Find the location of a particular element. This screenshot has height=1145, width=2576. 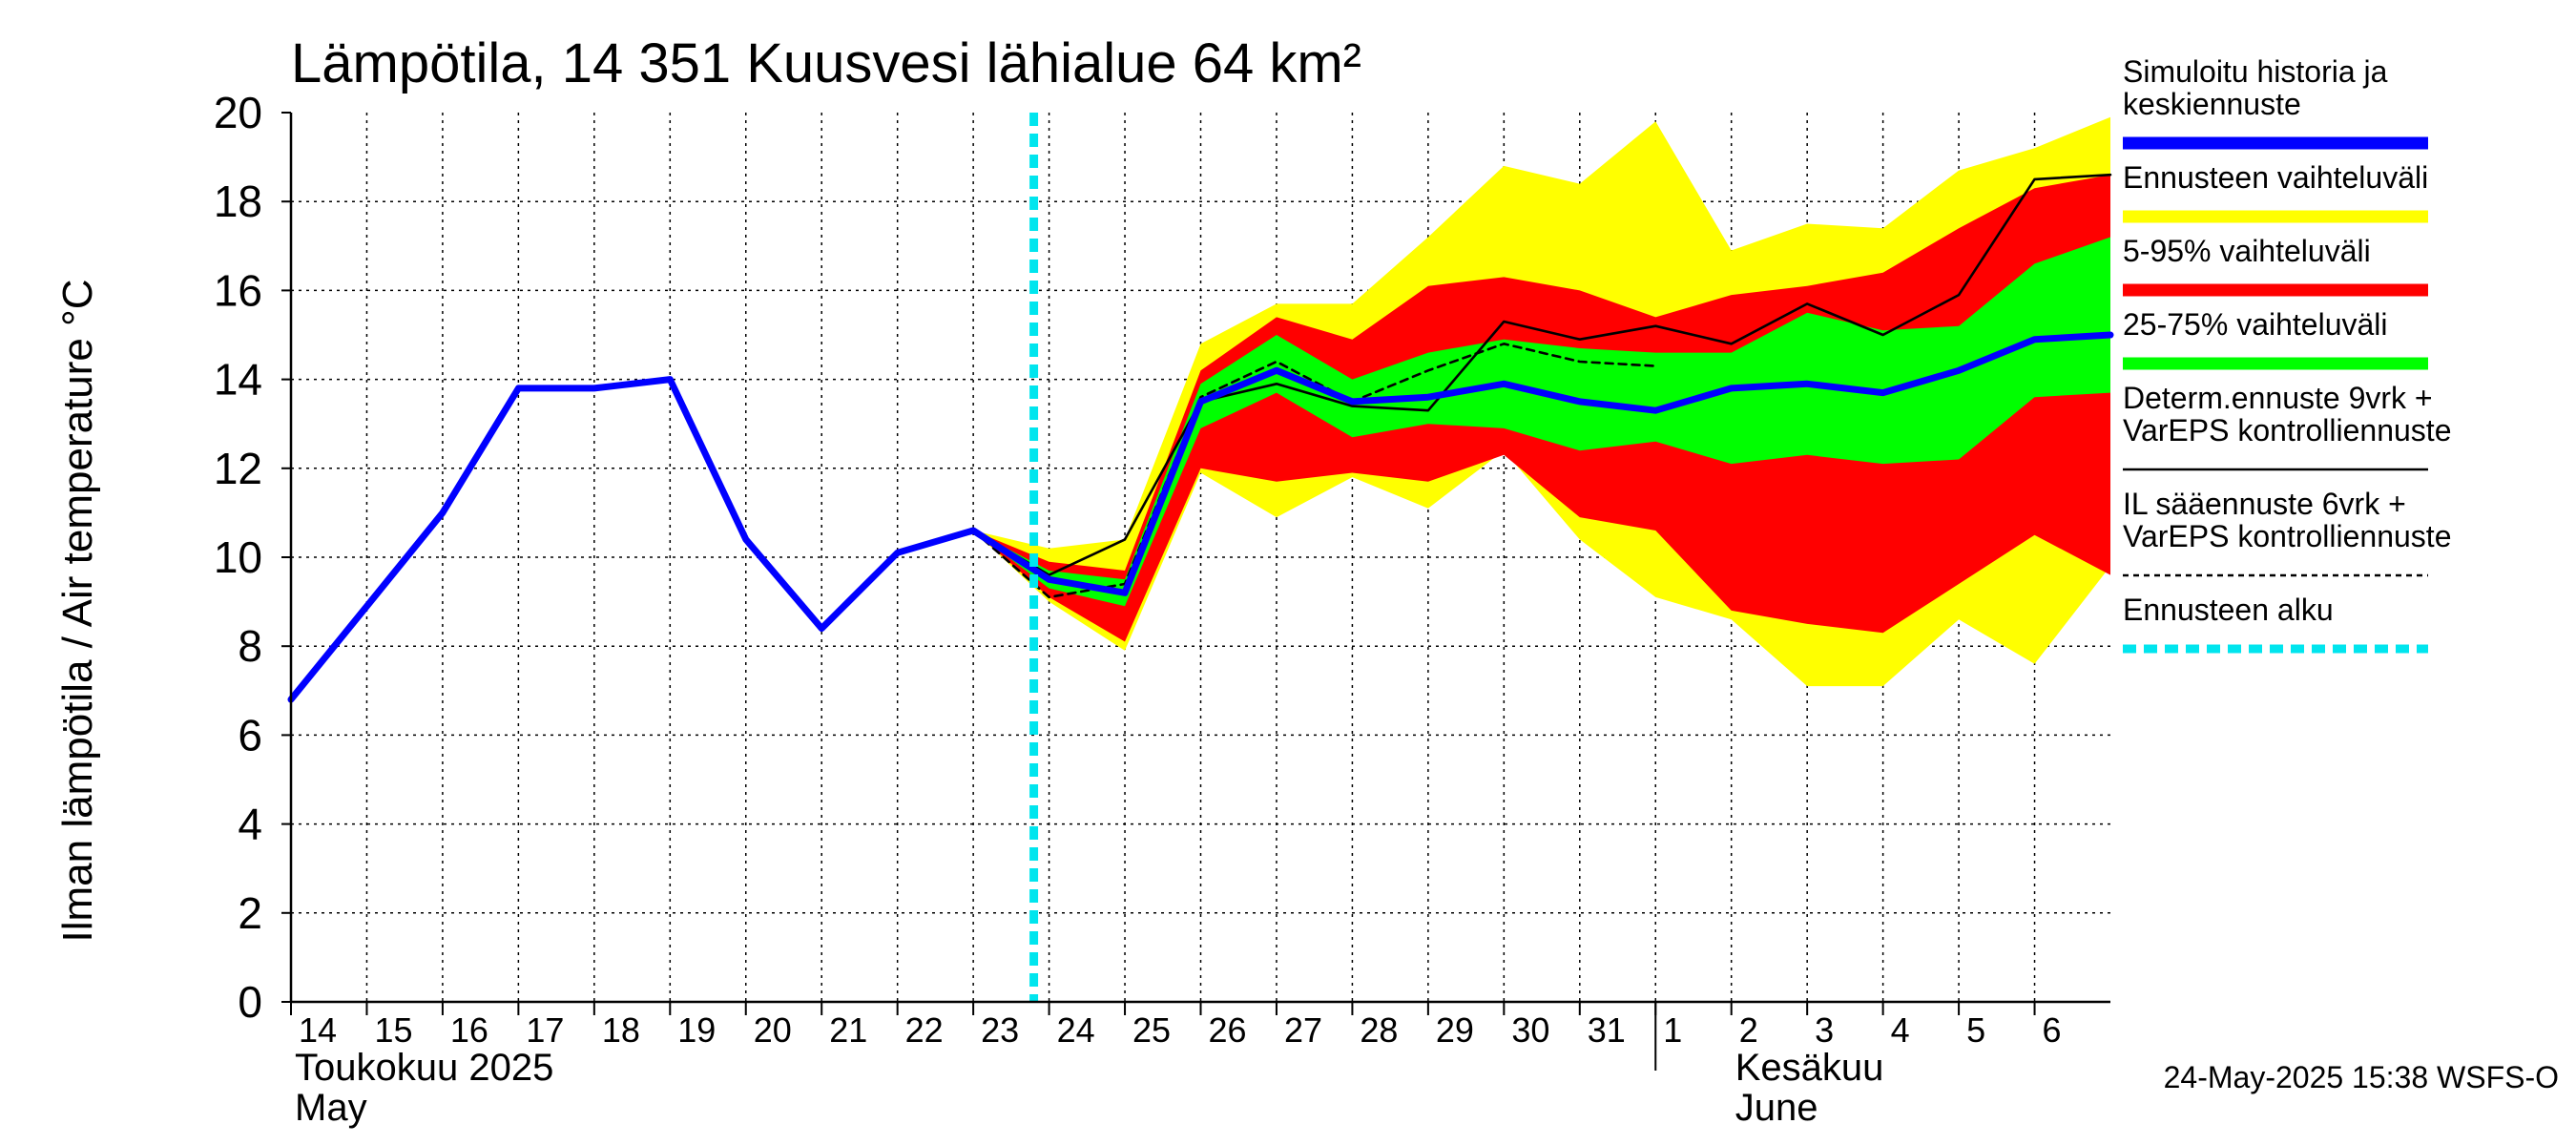

x-tick-label: 15 is located at coordinates (393, 1030).